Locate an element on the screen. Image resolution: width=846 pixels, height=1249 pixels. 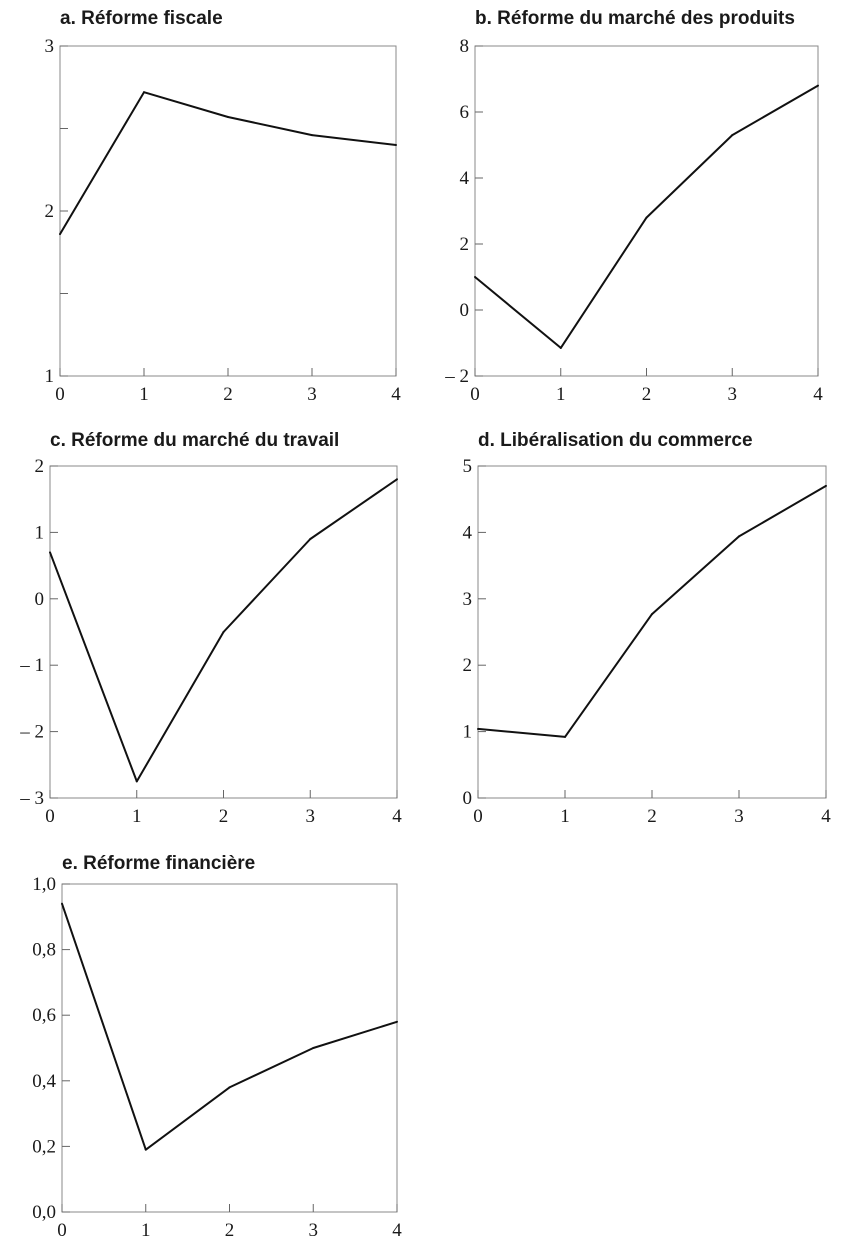
x-tick-label-trade: 4 is located at coordinates (826, 816).